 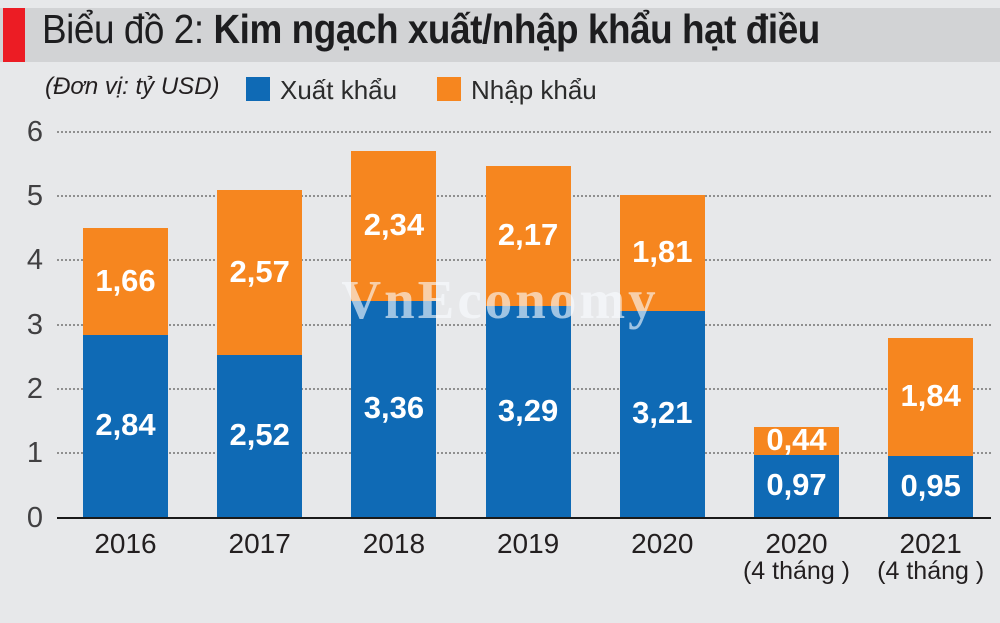 I want to click on bar-value-label: 1,66, so click(x=125, y=280).